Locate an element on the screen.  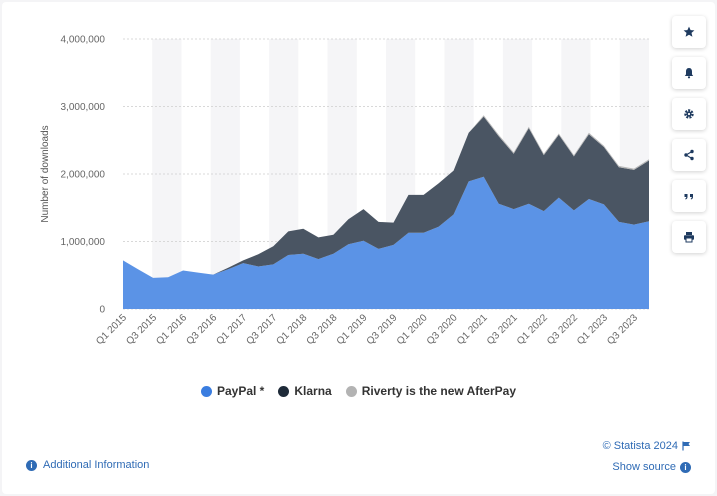
x-tick-label: Q1 2023 is located at coordinates (592, 329).